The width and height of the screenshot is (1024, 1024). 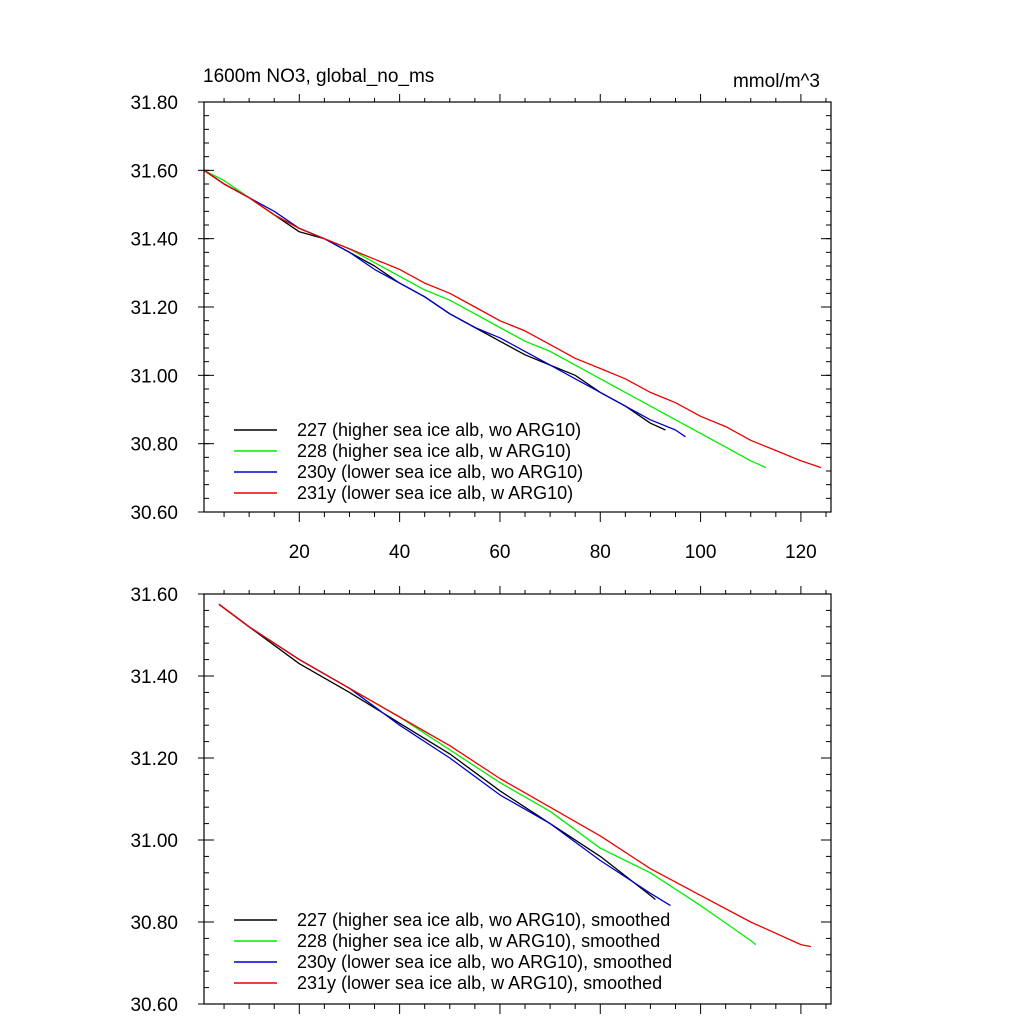 I want to click on x-tick-label: 100, so click(x=701, y=552).